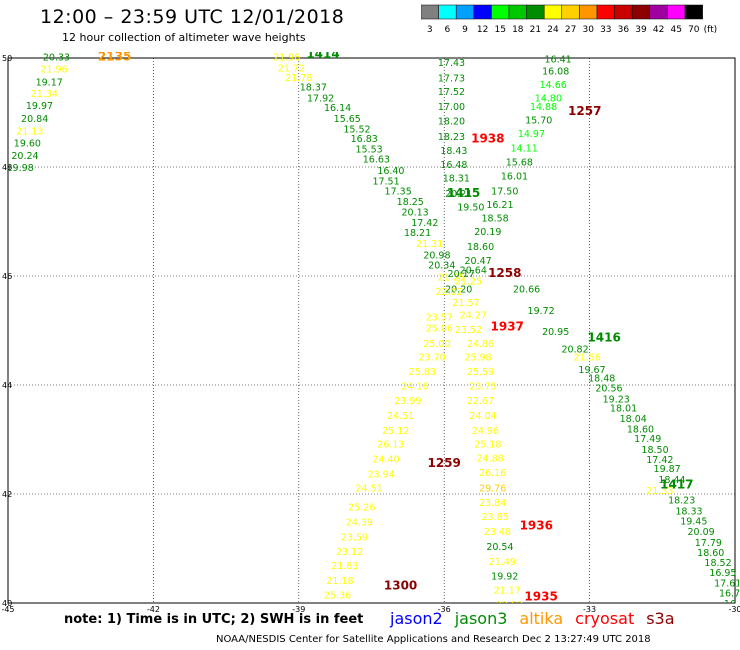 This screenshot has width=740, height=650. What do you see at coordinates (470, 208) in the screenshot?
I see `wave-height-label: 19.50` at bounding box center [470, 208].